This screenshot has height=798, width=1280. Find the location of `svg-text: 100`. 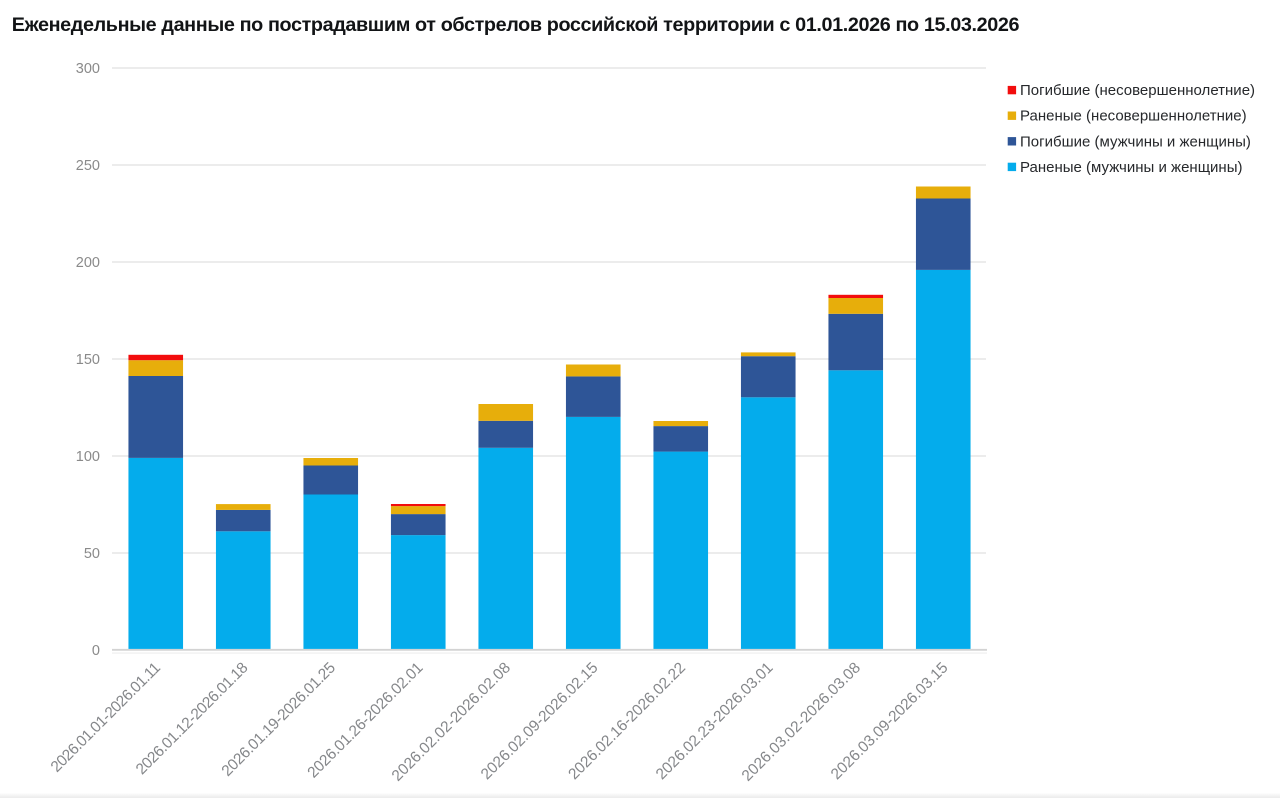

svg-text: 100 is located at coordinates (88, 457).